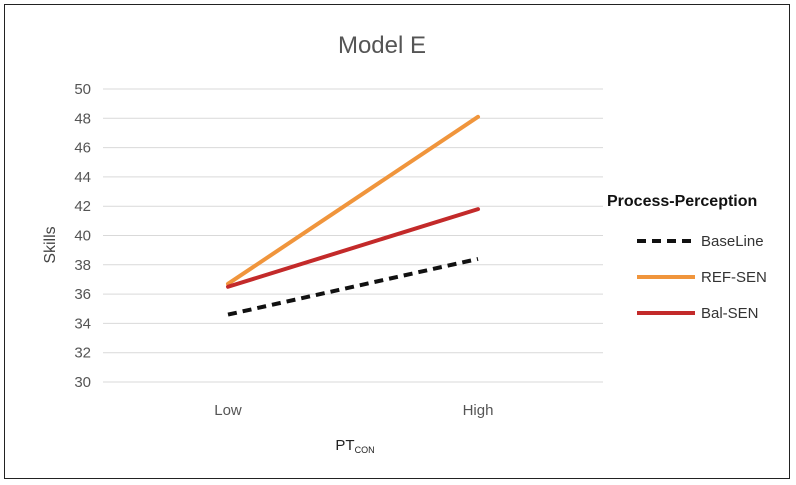 The width and height of the screenshot is (796, 485). Describe the element at coordinates (353, 286) in the screenshot. I see `series-line-baseline` at that location.